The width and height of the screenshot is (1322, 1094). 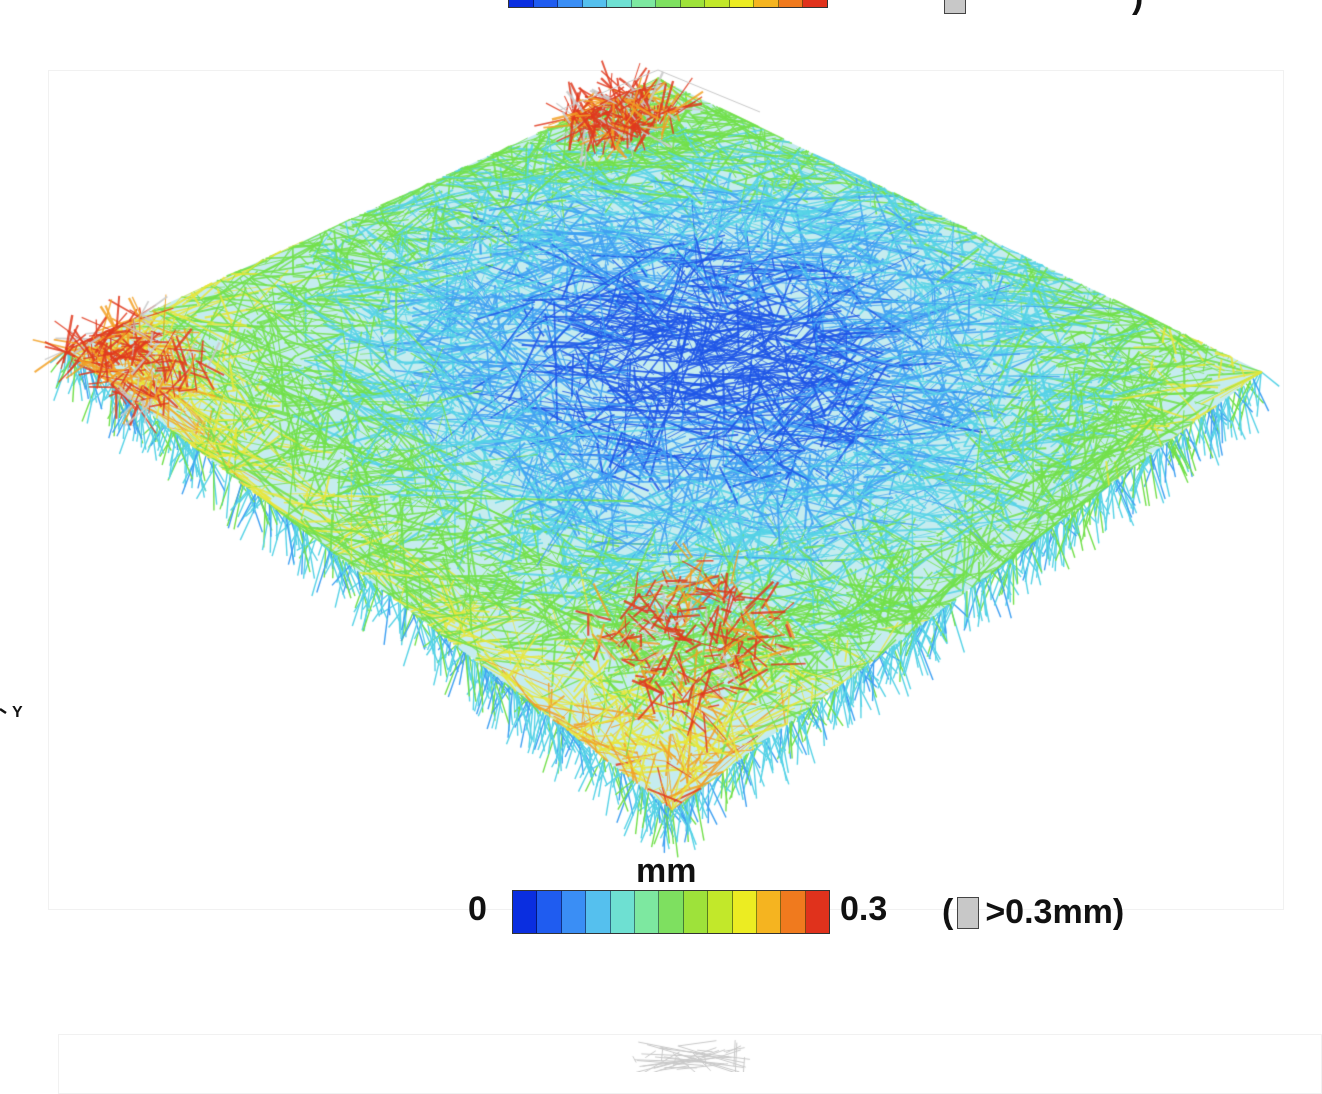 I want to click on axis-y-label: Y, so click(x=17, y=712).